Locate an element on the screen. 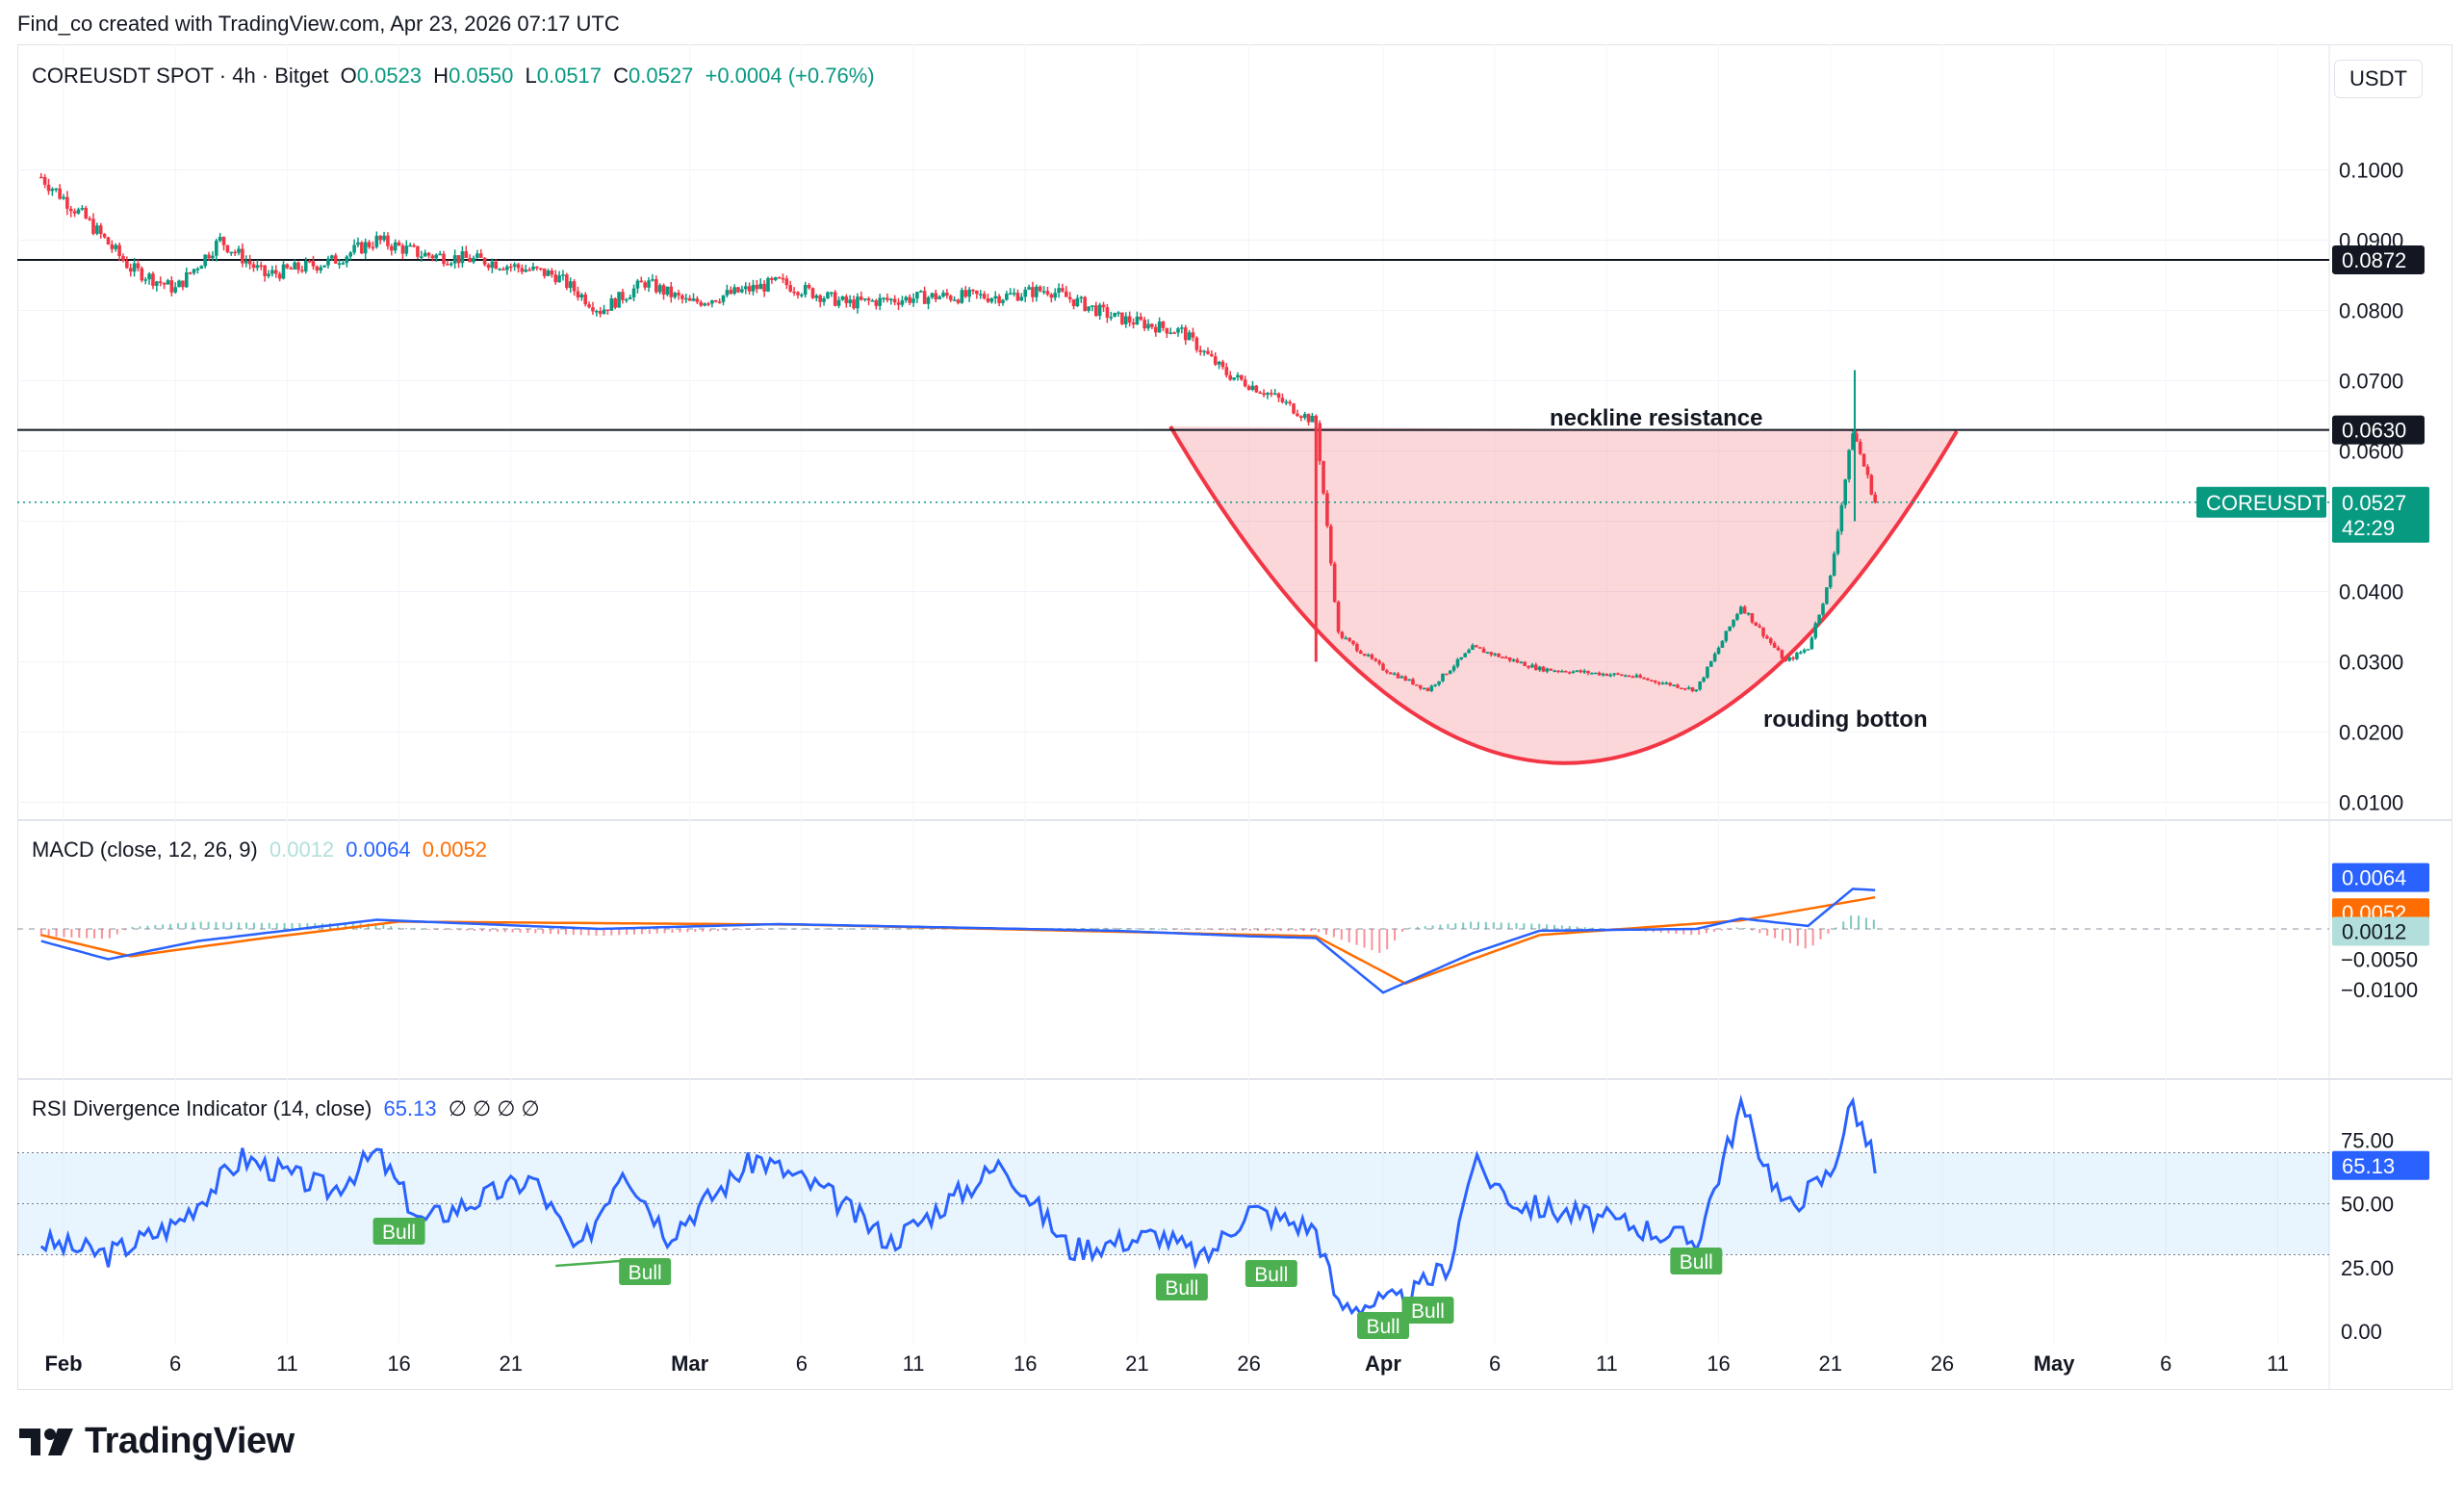 The image size is (2464, 1493). symbol-title: COREUSDT SPOT · 4h · Bitget is located at coordinates (180, 76).